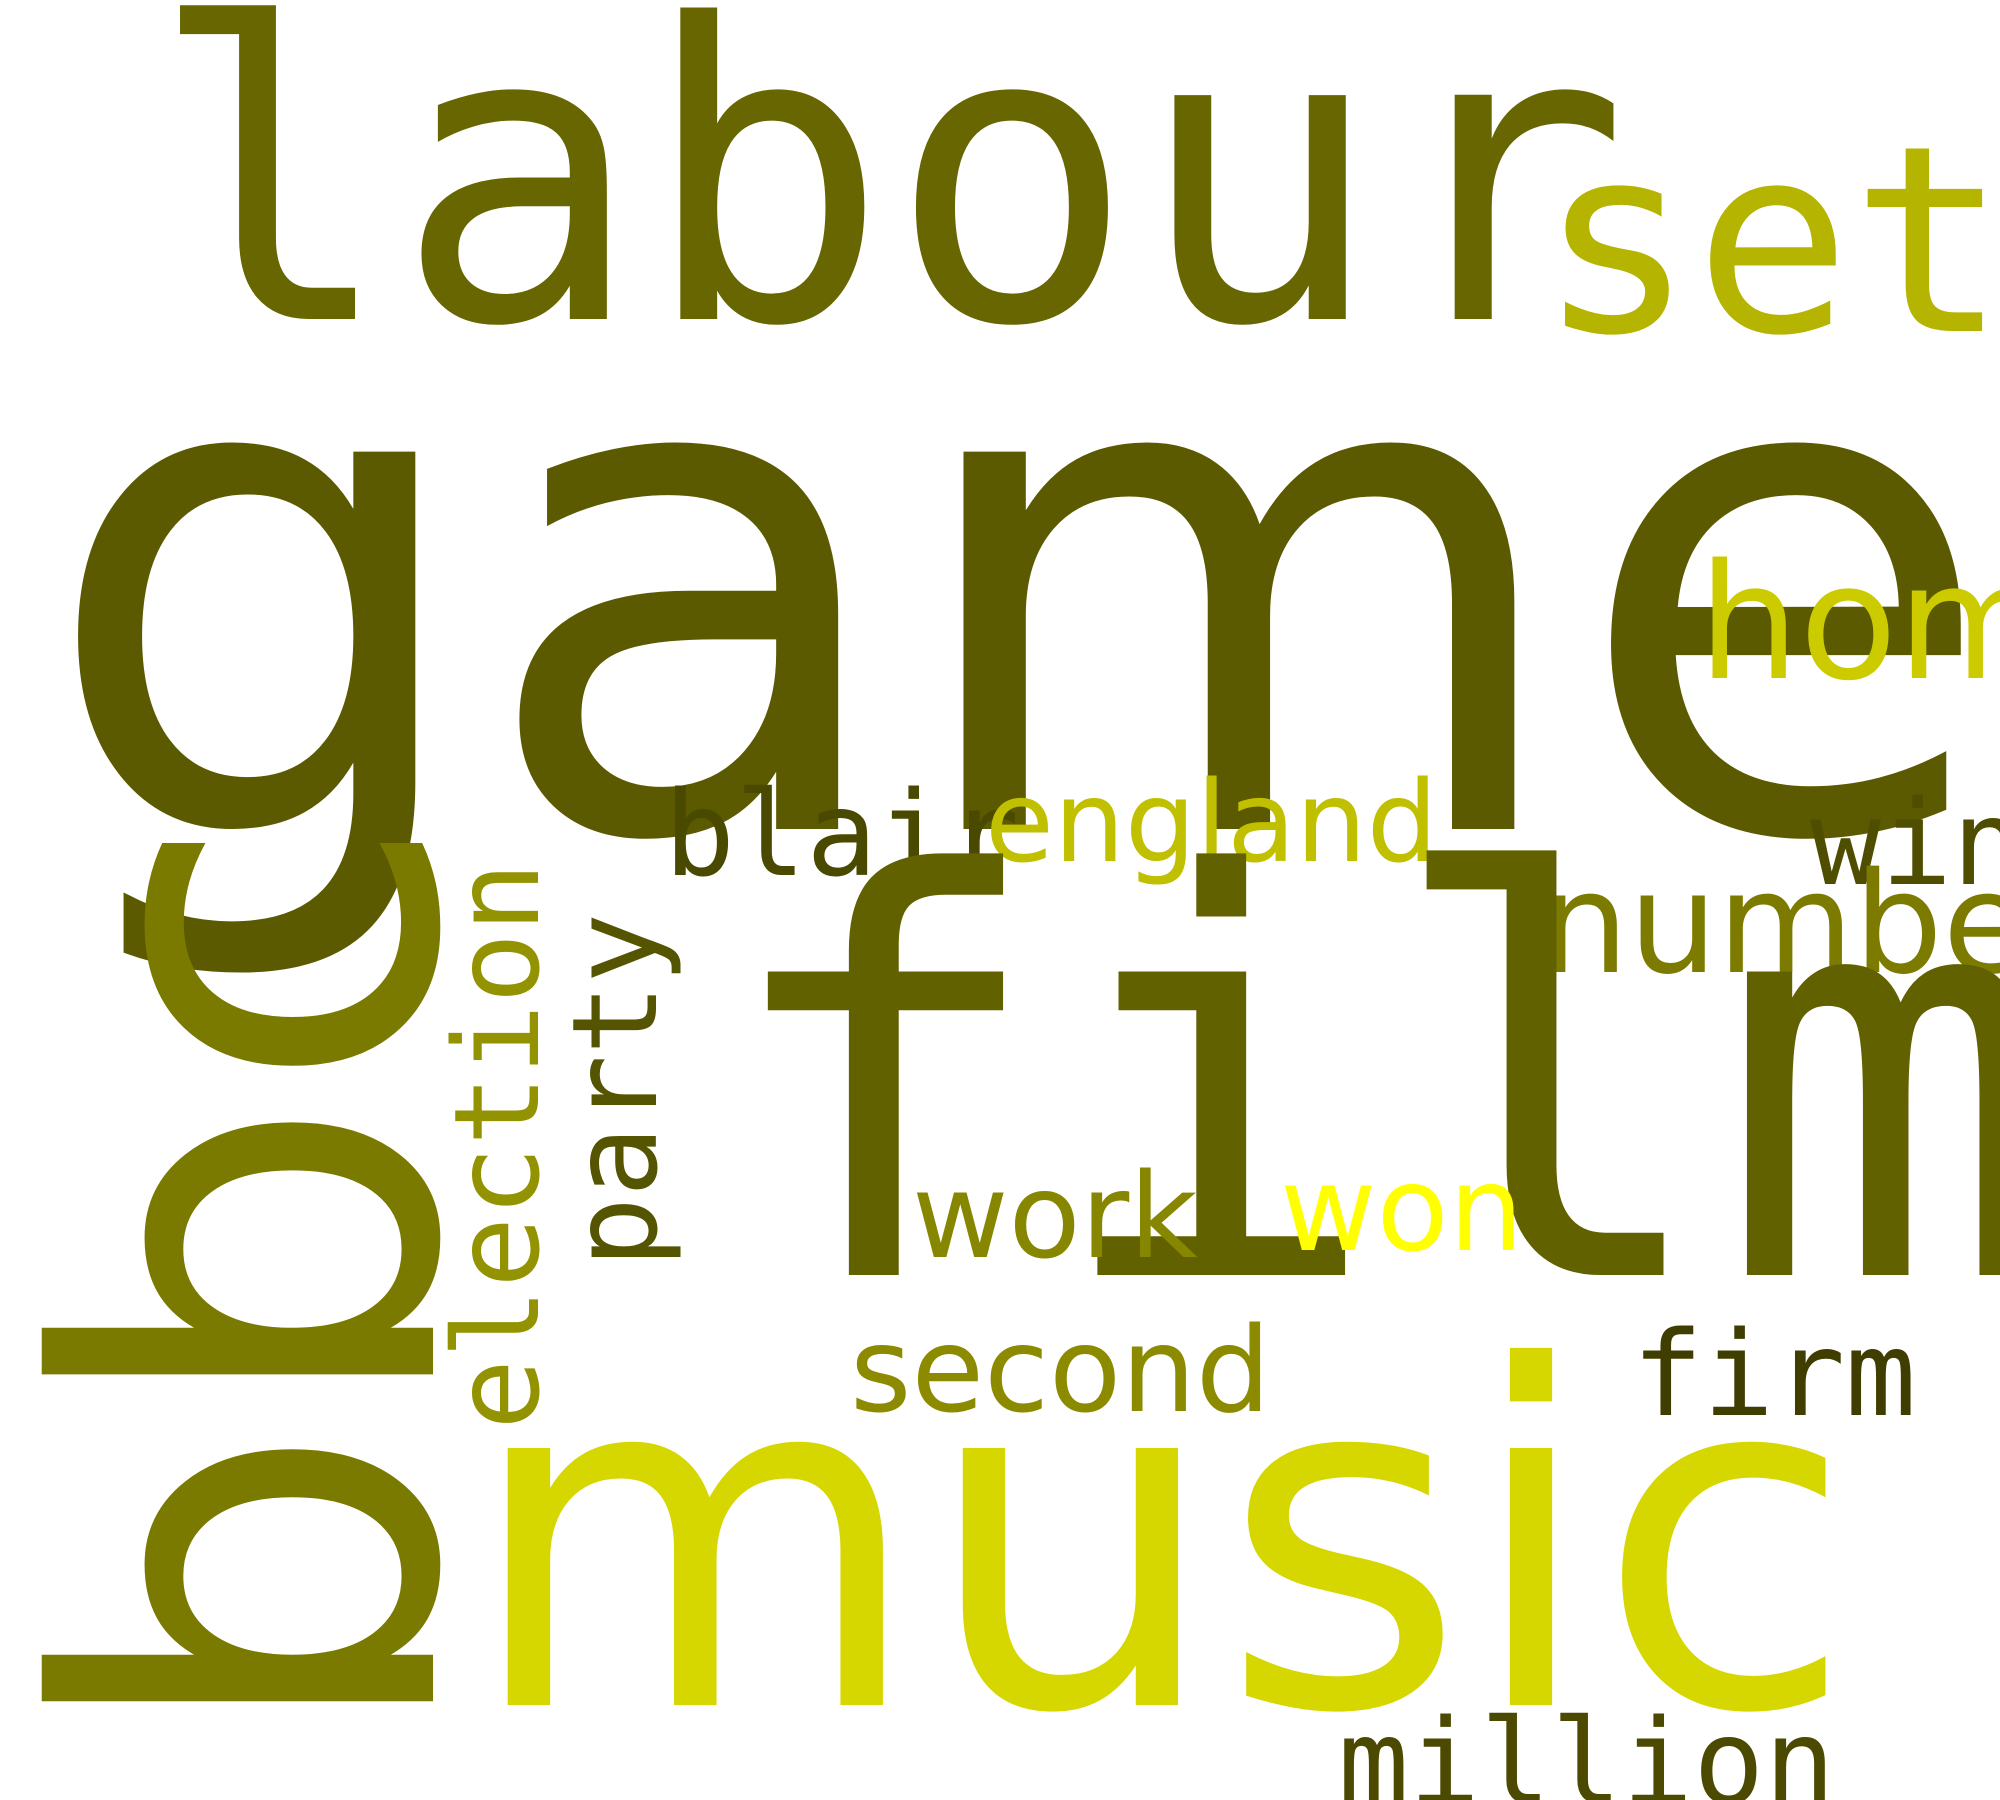 This screenshot has width=2000, height=1800. What do you see at coordinates (1774, 1374) in the screenshot?
I see `word-firm: firm` at bounding box center [1774, 1374].